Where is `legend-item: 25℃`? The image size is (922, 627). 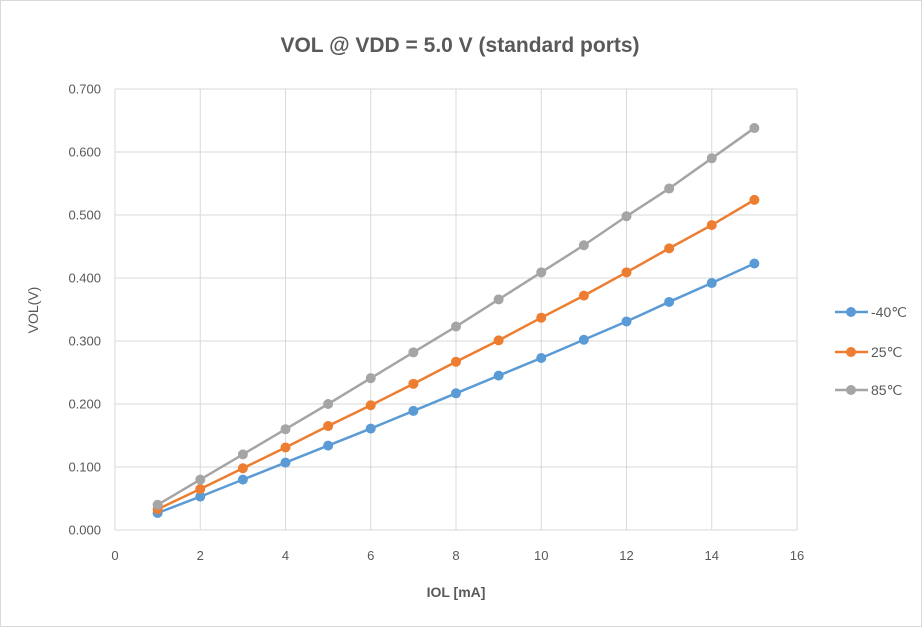
legend-item: 25℃ is located at coordinates (868, 352).